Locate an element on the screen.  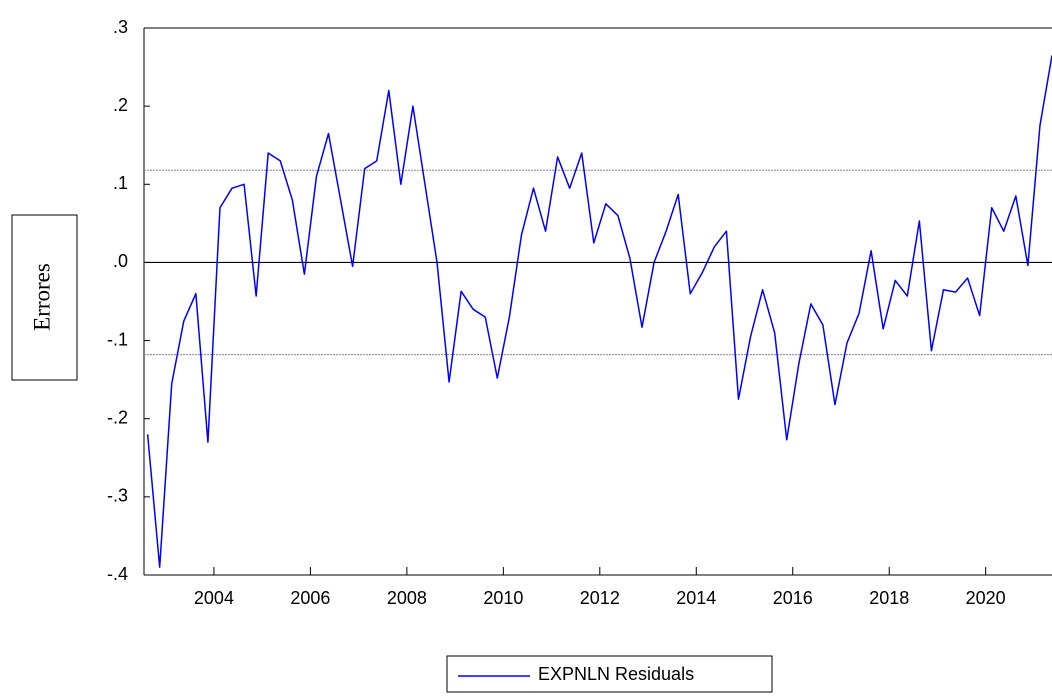
x-tick-label: 2018 is located at coordinates (889, 598).